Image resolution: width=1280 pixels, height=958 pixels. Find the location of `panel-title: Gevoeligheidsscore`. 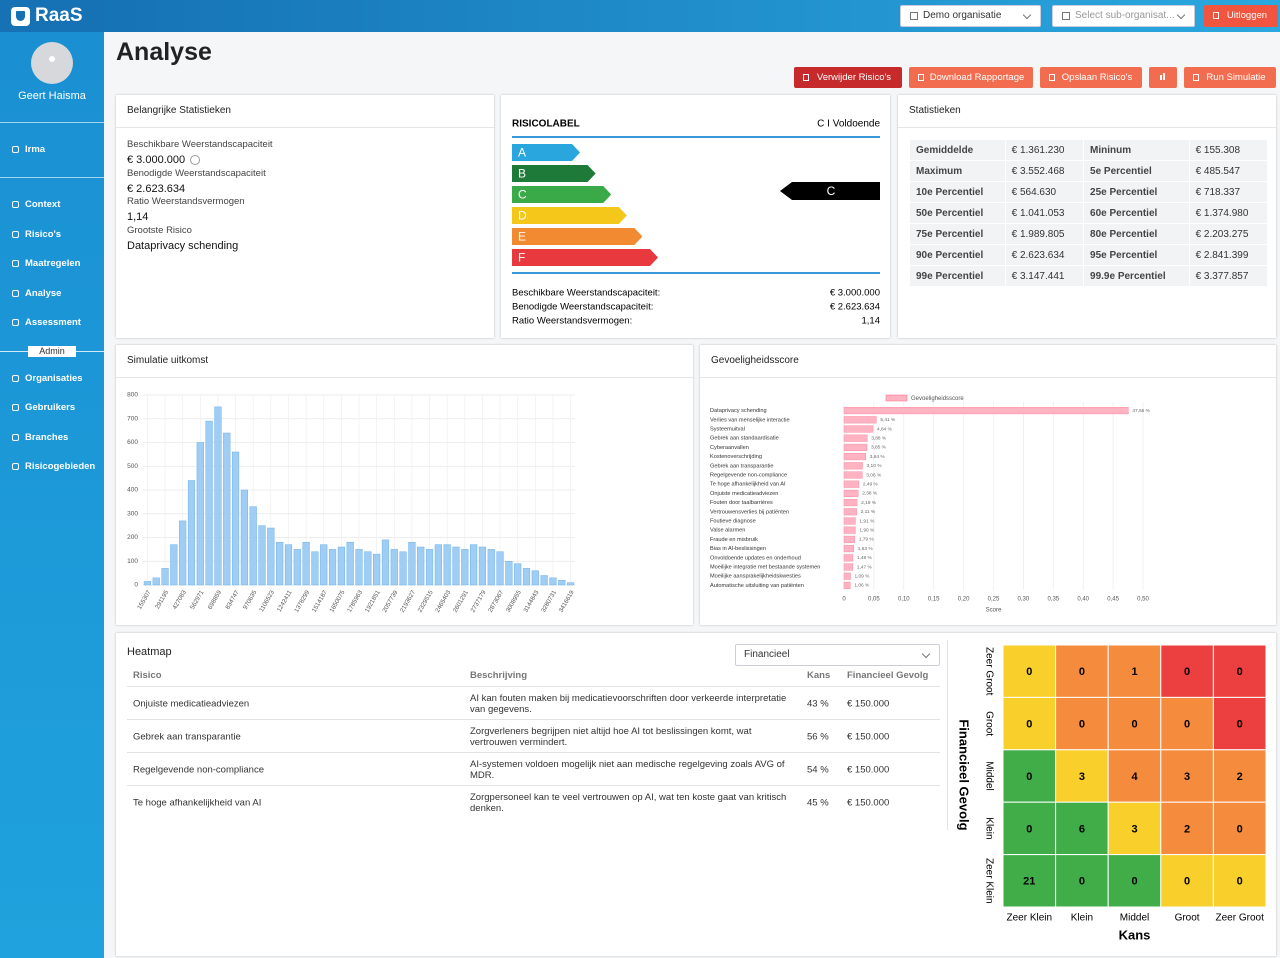

panel-title: Gevoeligheidsscore is located at coordinates (755, 360).